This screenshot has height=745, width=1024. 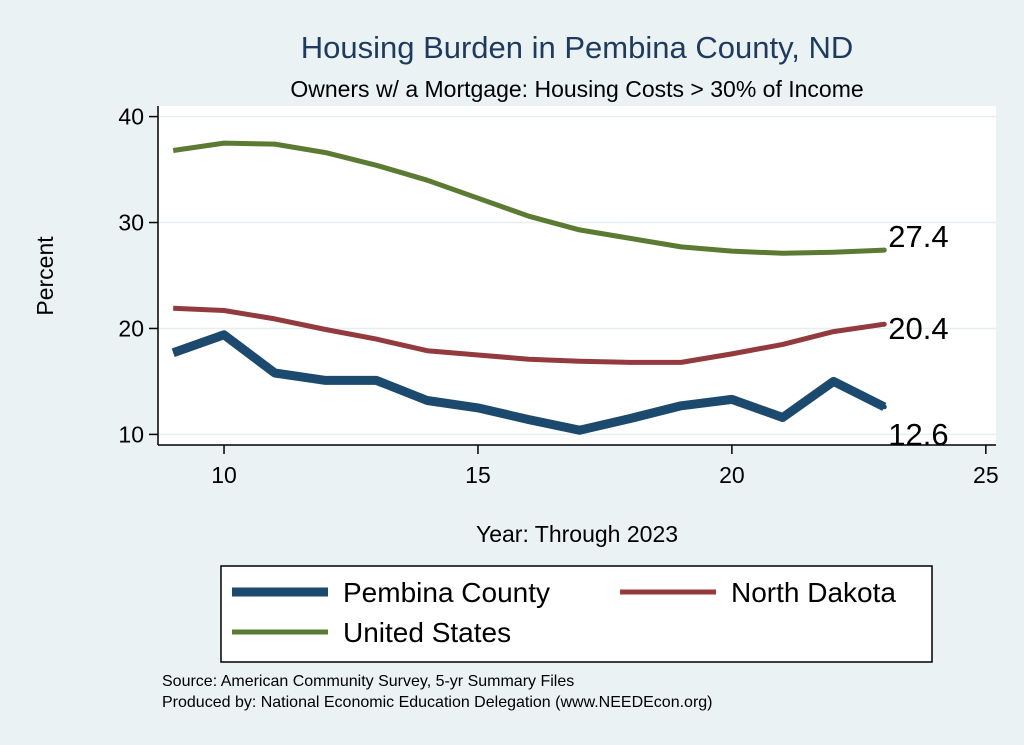 What do you see at coordinates (131, 328) in the screenshot?
I see `y-tick-label: 20` at bounding box center [131, 328].